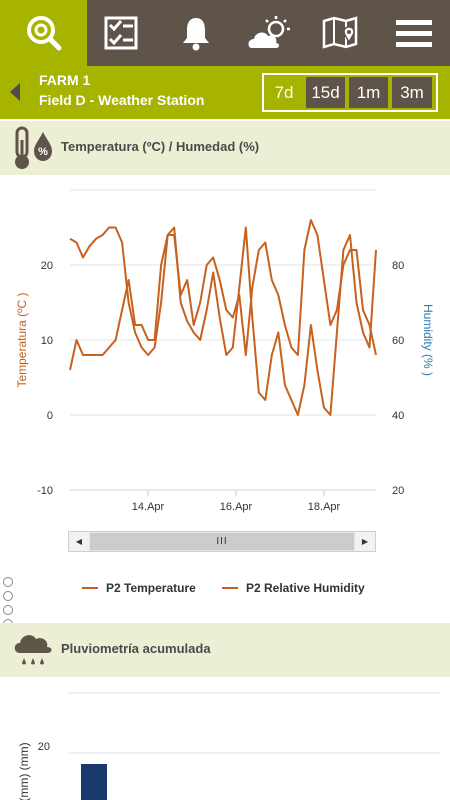 The width and height of the screenshot is (450, 800). I want to click on farm-name: FARM 1, so click(65, 80).